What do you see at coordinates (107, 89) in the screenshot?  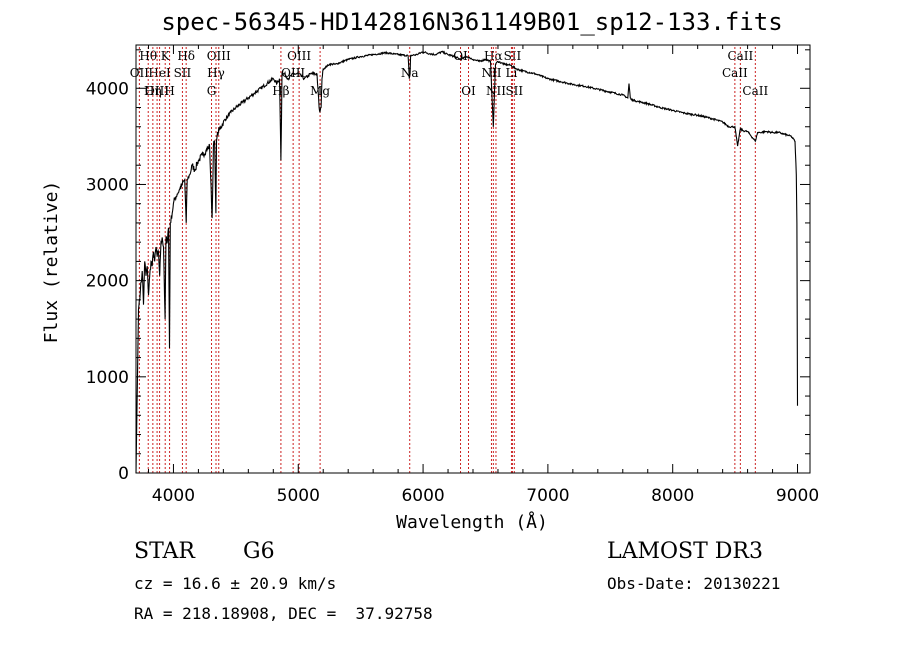 I see `y-tick-label: 4000` at bounding box center [107, 89].